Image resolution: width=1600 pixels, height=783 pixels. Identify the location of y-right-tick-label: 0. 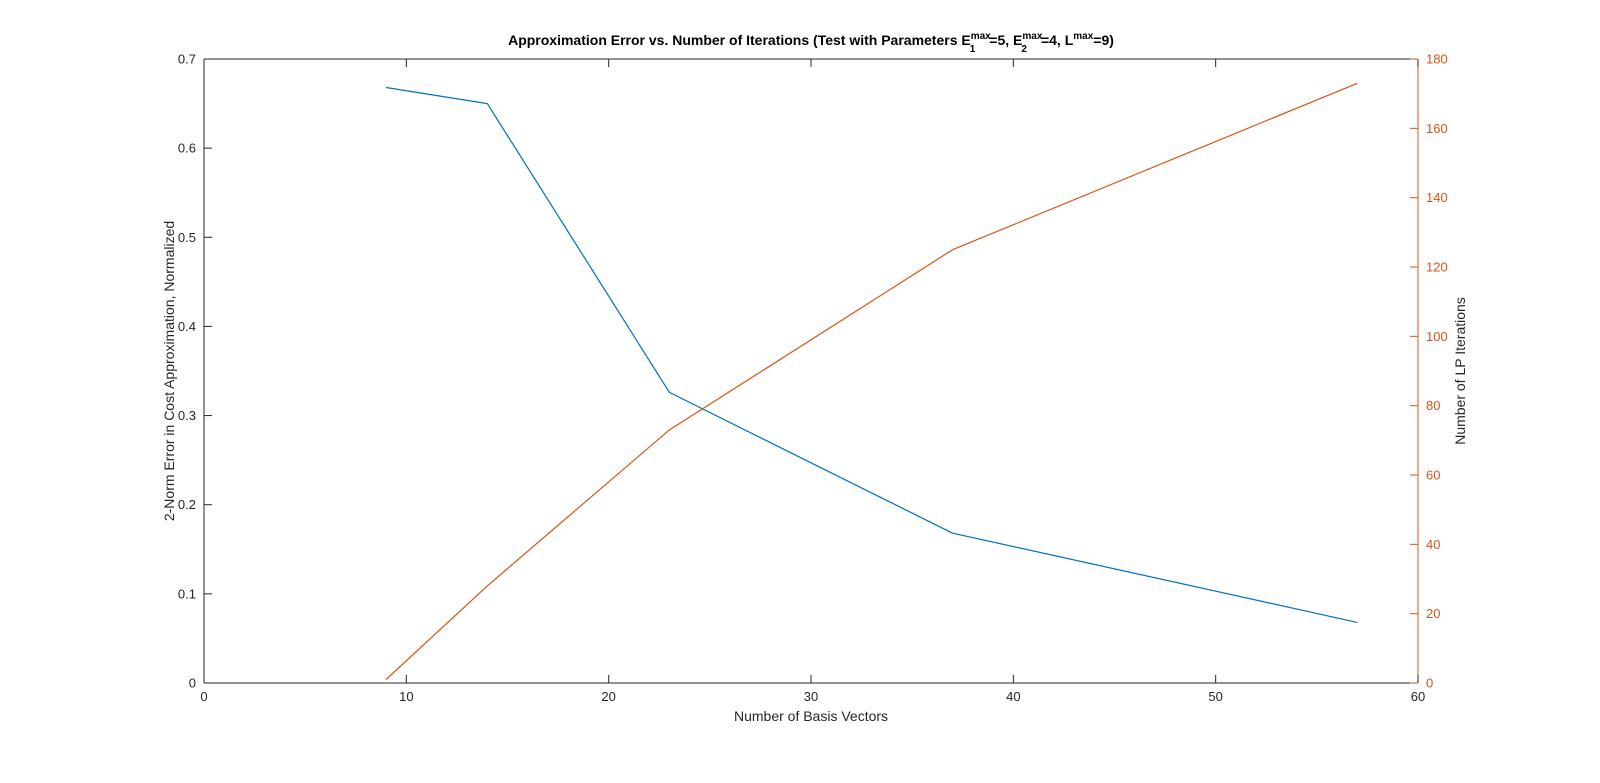
(1429, 683).